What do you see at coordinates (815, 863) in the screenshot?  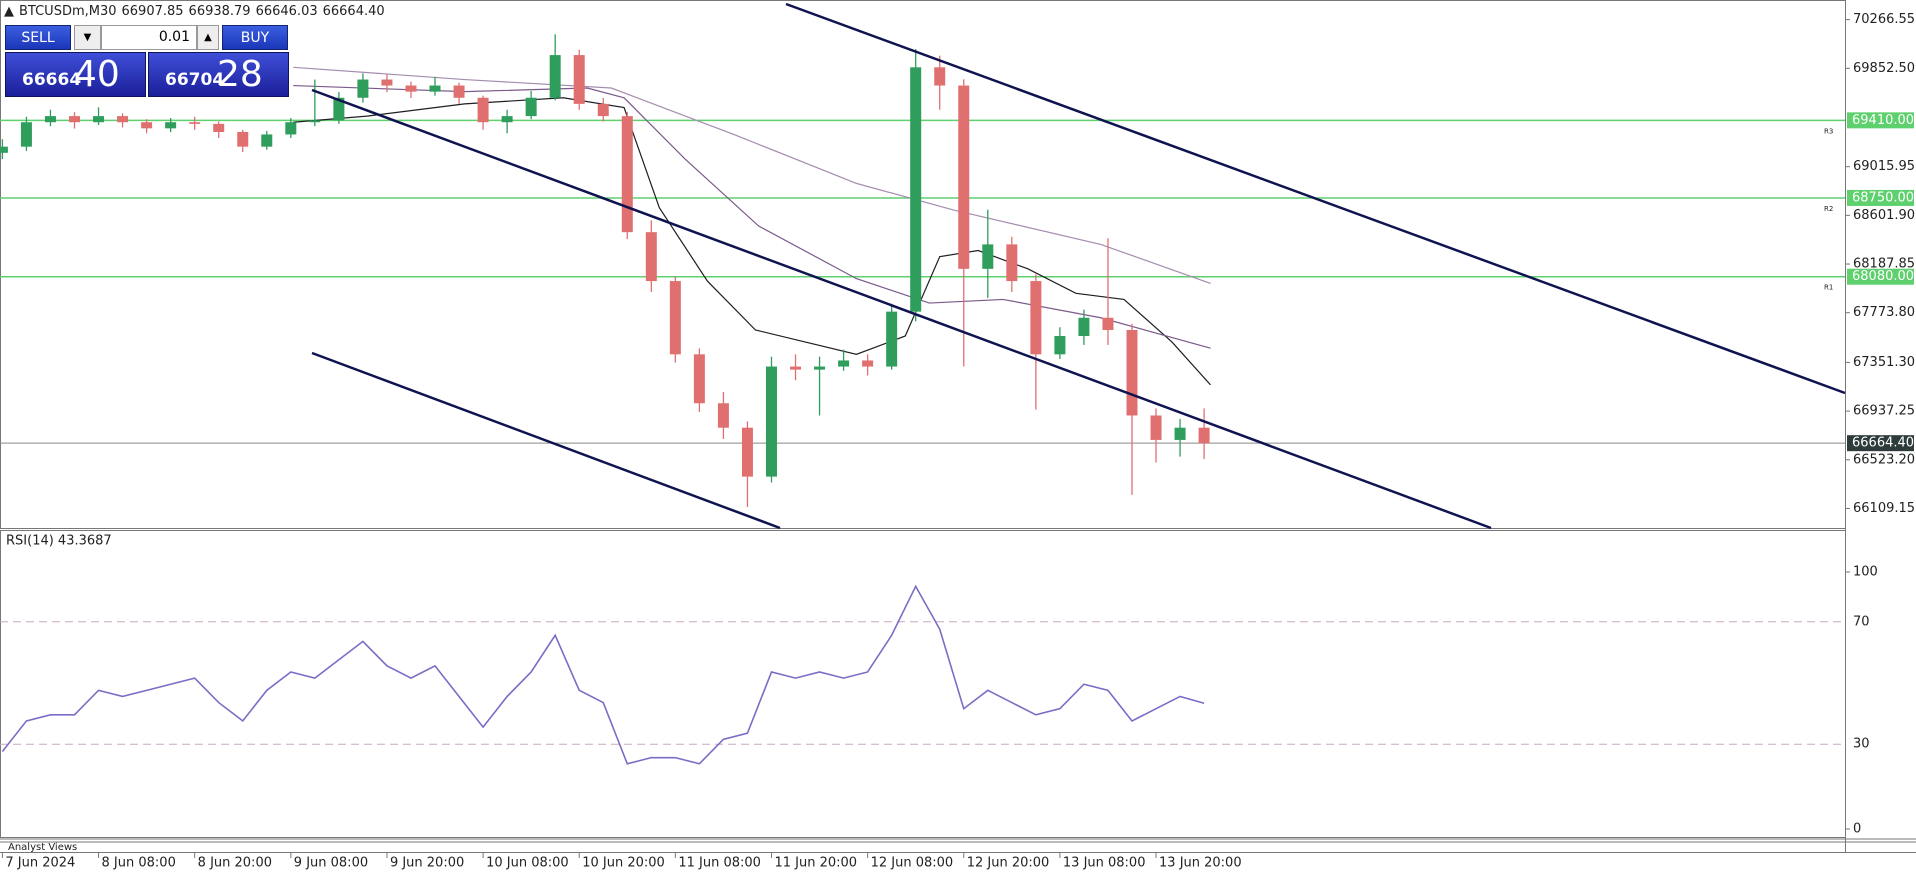 I see `x-tick-label: 11 Jun 20:00` at bounding box center [815, 863].